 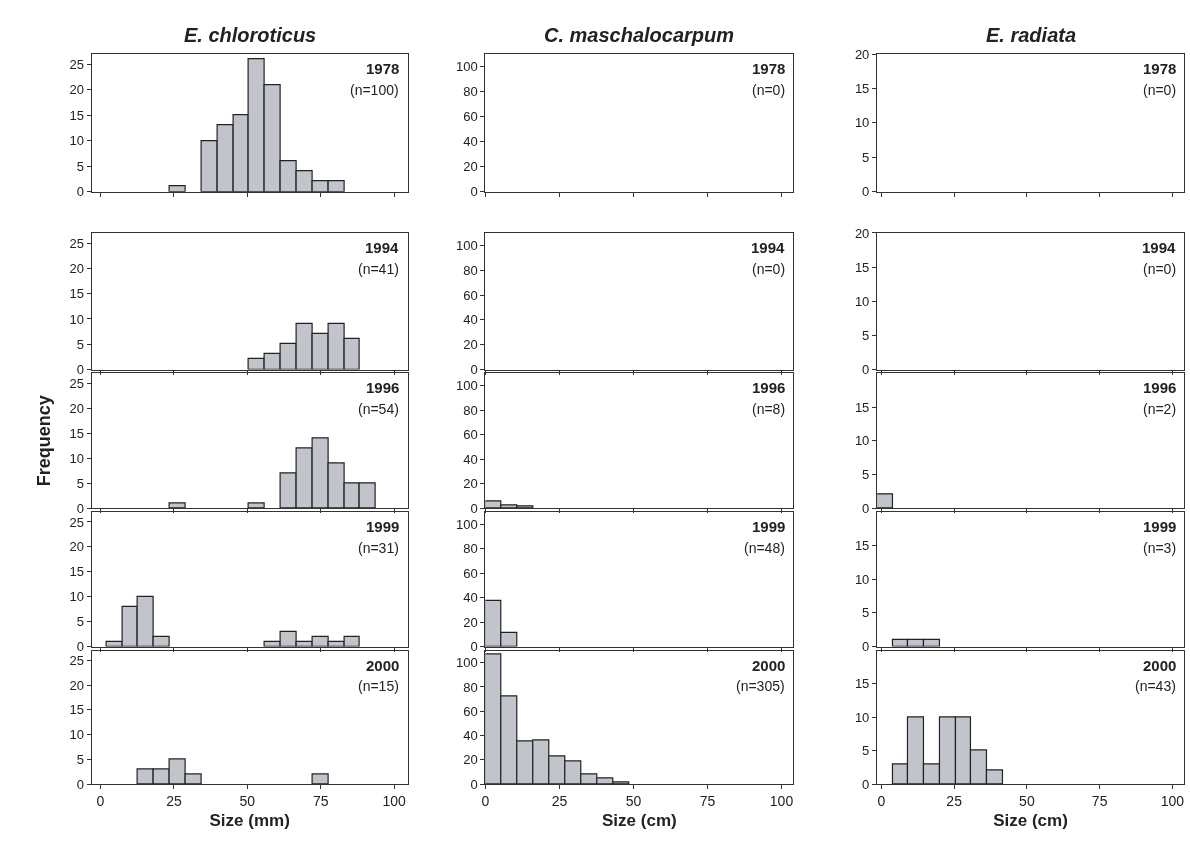 I want to click on annotation: (n=48), so click(x=764, y=548).